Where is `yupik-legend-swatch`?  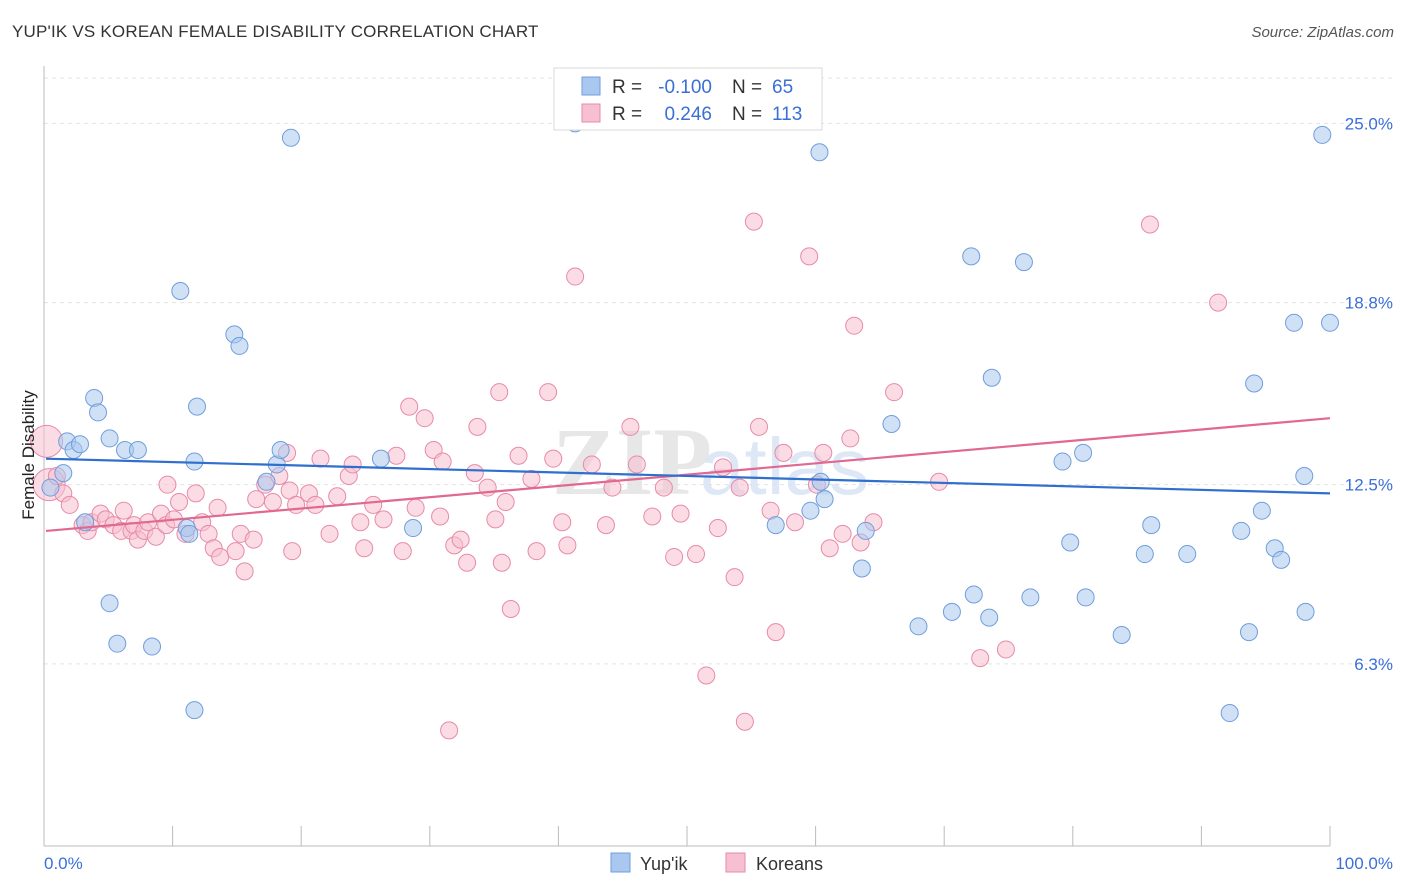
yupik-legend-swatch is located at coordinates (591, 86).